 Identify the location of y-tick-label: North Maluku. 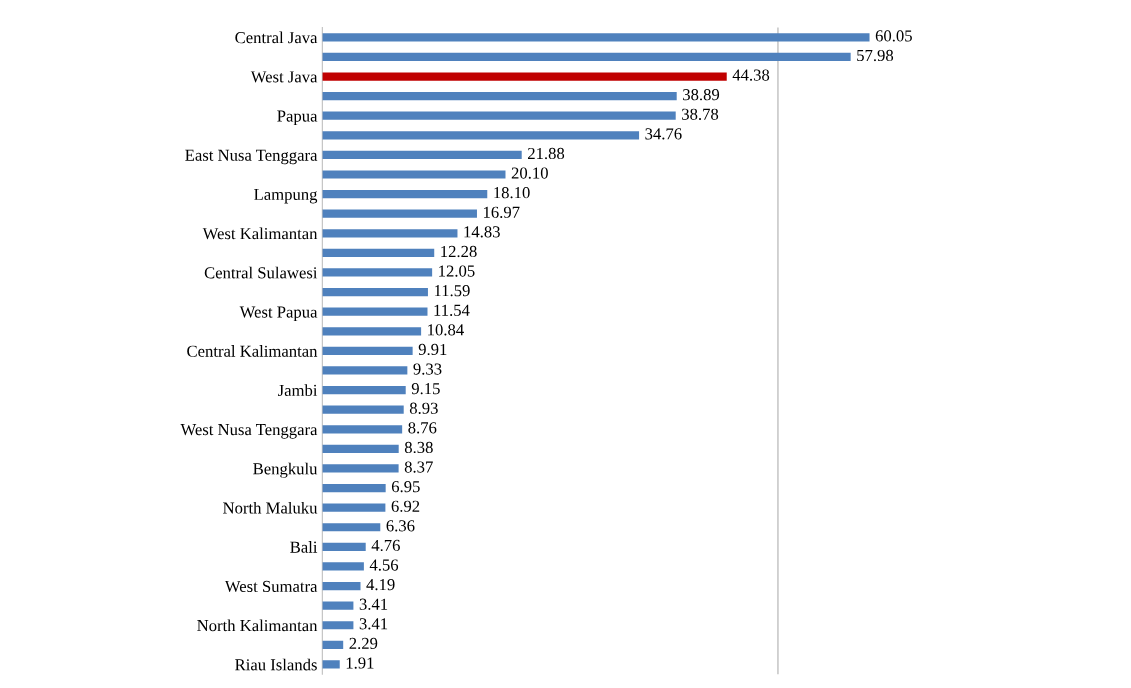
(270, 507).